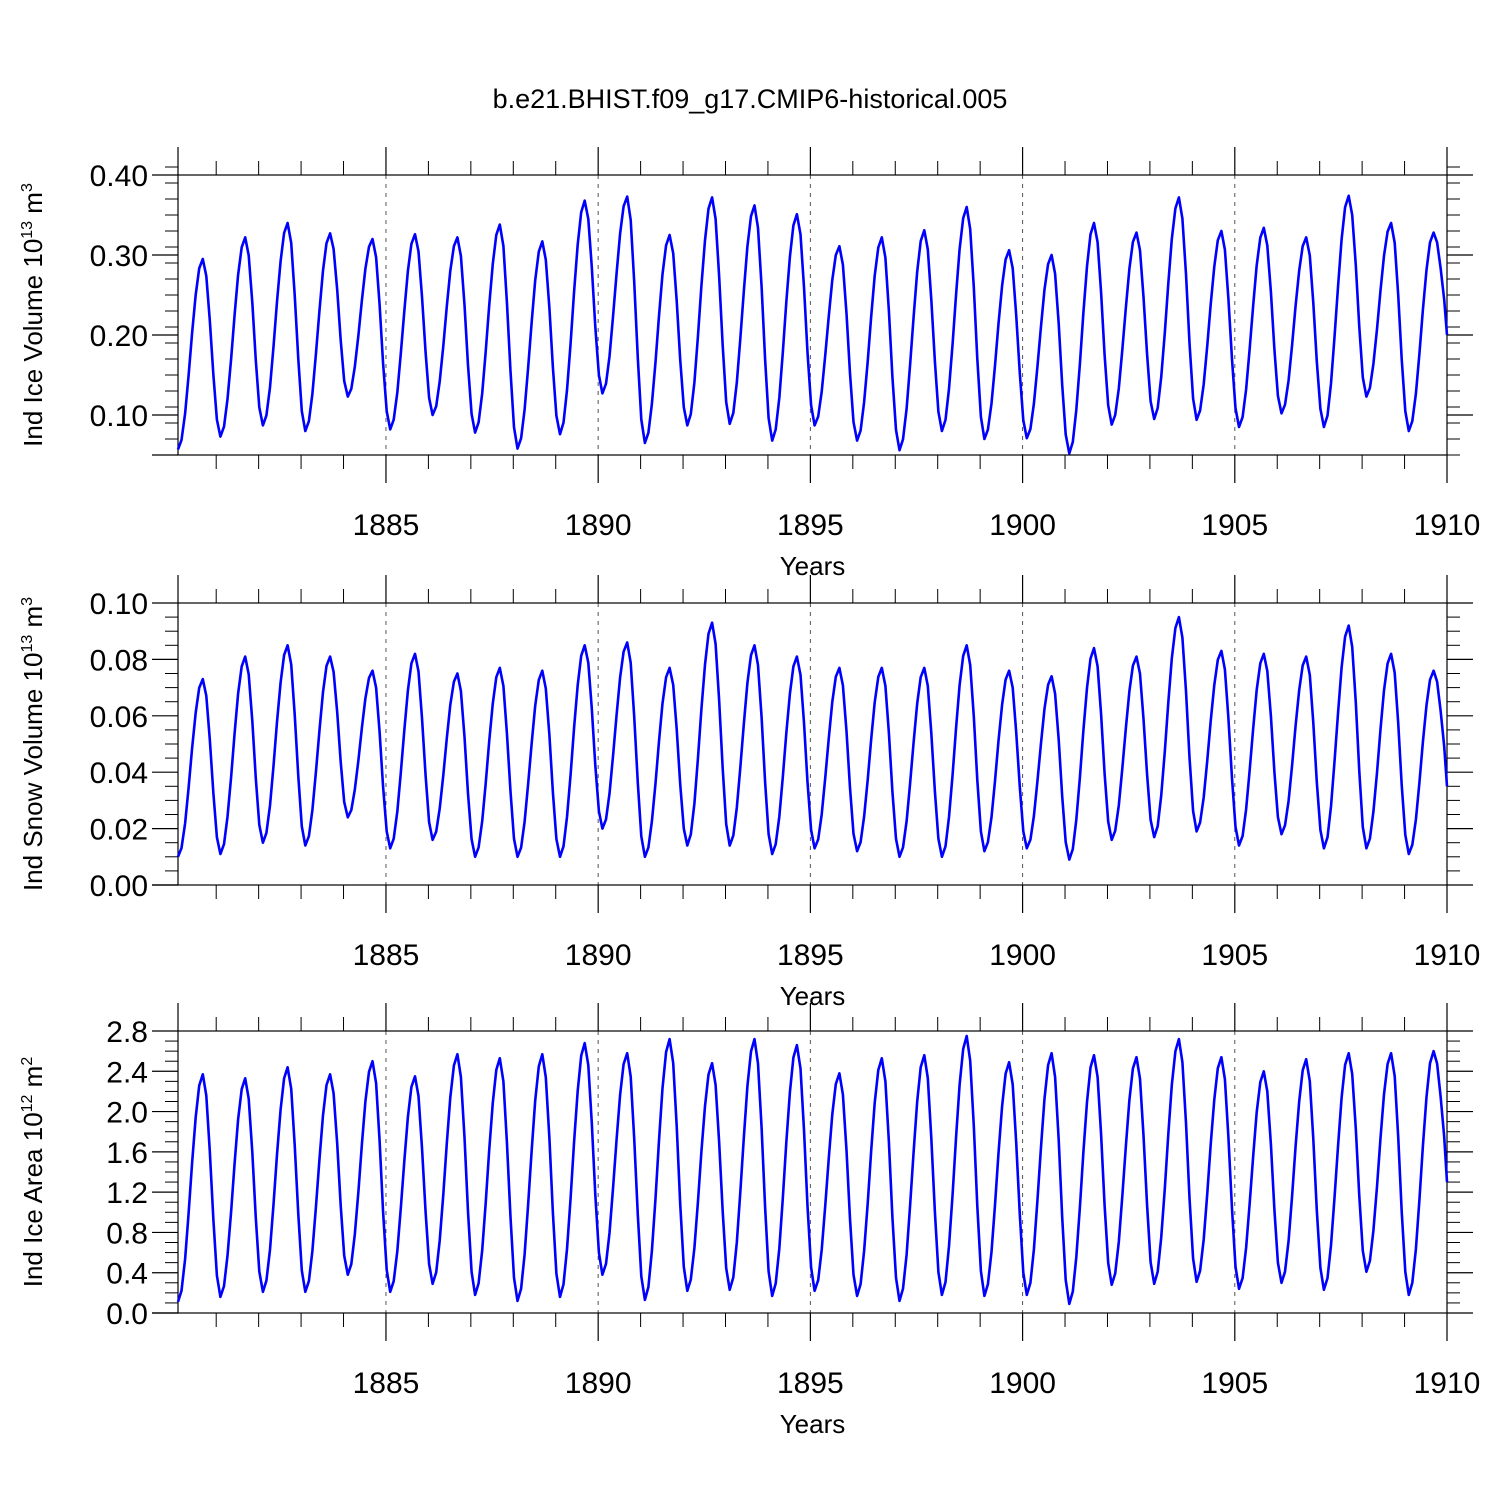 Image resolution: width=1500 pixels, height=1500 pixels. I want to click on snow-volume-xtick-label: 1890, so click(598, 955).